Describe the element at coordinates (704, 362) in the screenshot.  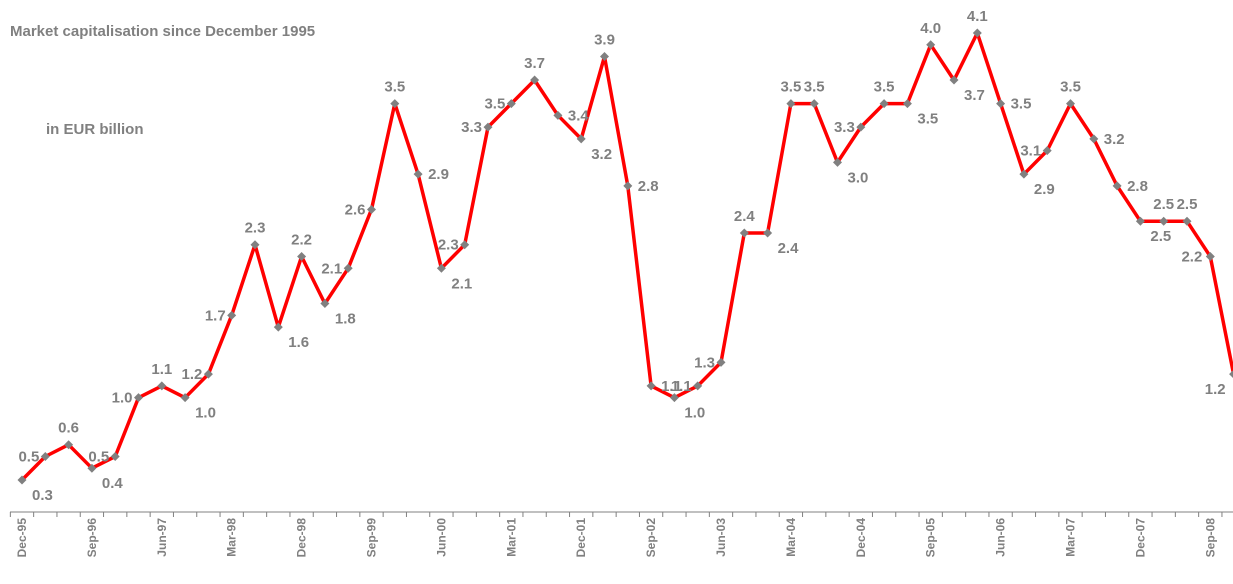
I see `data-label: 1.3` at that location.